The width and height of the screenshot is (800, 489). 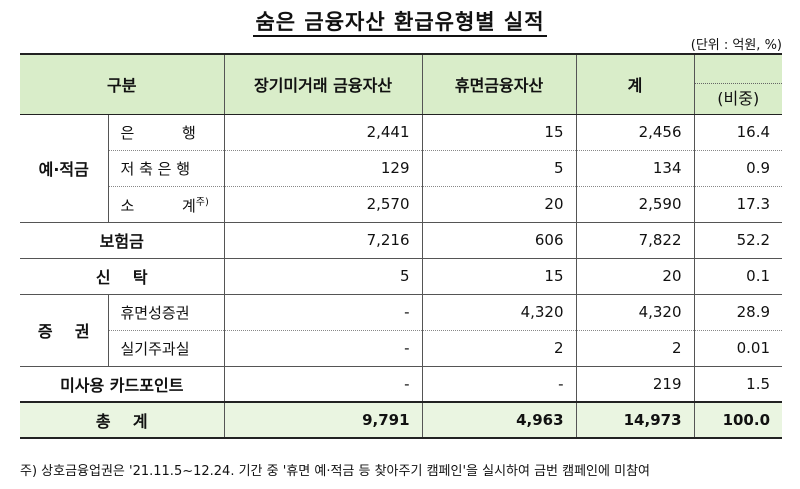 What do you see at coordinates (122, 420) in the screenshot?
I see `group-grand-total: 총 계` at bounding box center [122, 420].